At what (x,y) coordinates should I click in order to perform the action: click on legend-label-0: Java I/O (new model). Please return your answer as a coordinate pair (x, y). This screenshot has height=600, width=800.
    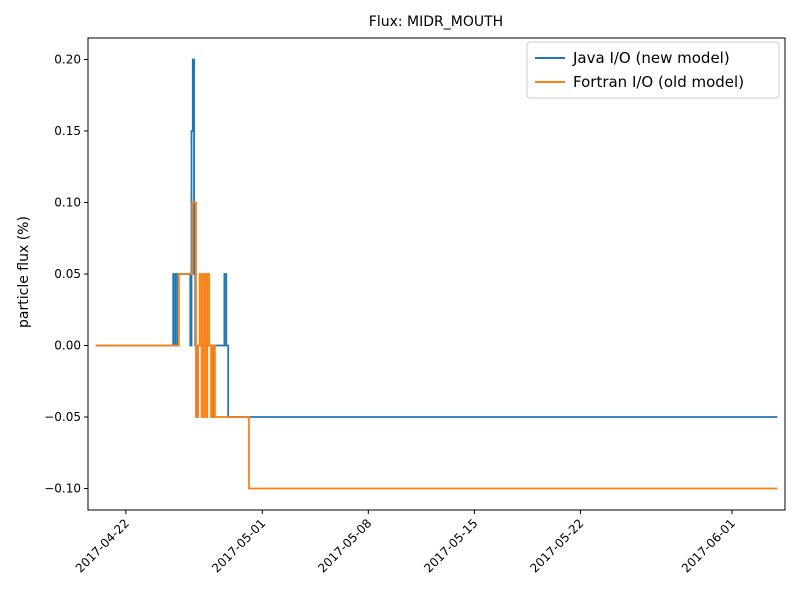
    Looking at the image, I should click on (651, 58).